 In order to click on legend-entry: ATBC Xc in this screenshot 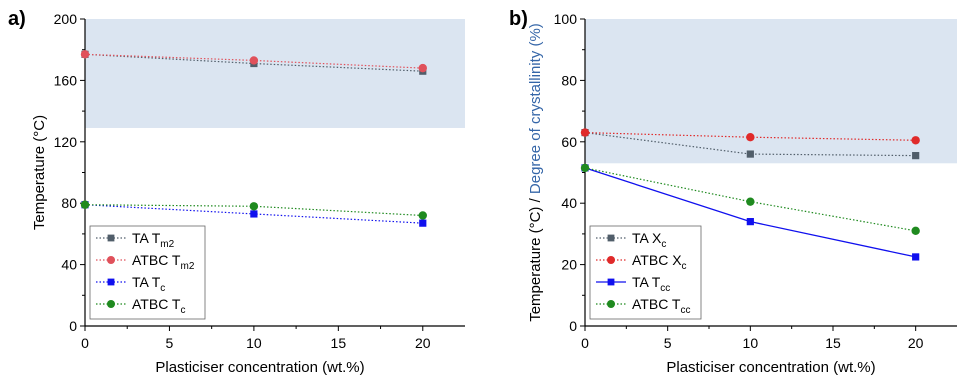, I will do `click(659, 262)`.